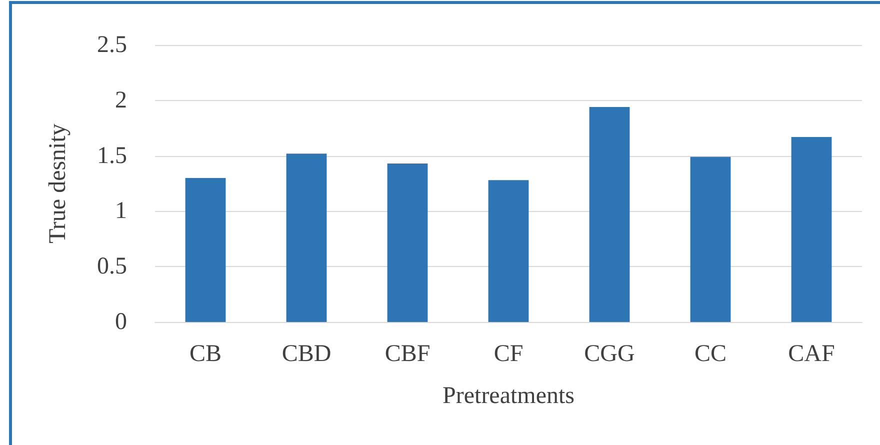 This screenshot has width=880, height=445. I want to click on x-tick-label: CC, so click(710, 354).